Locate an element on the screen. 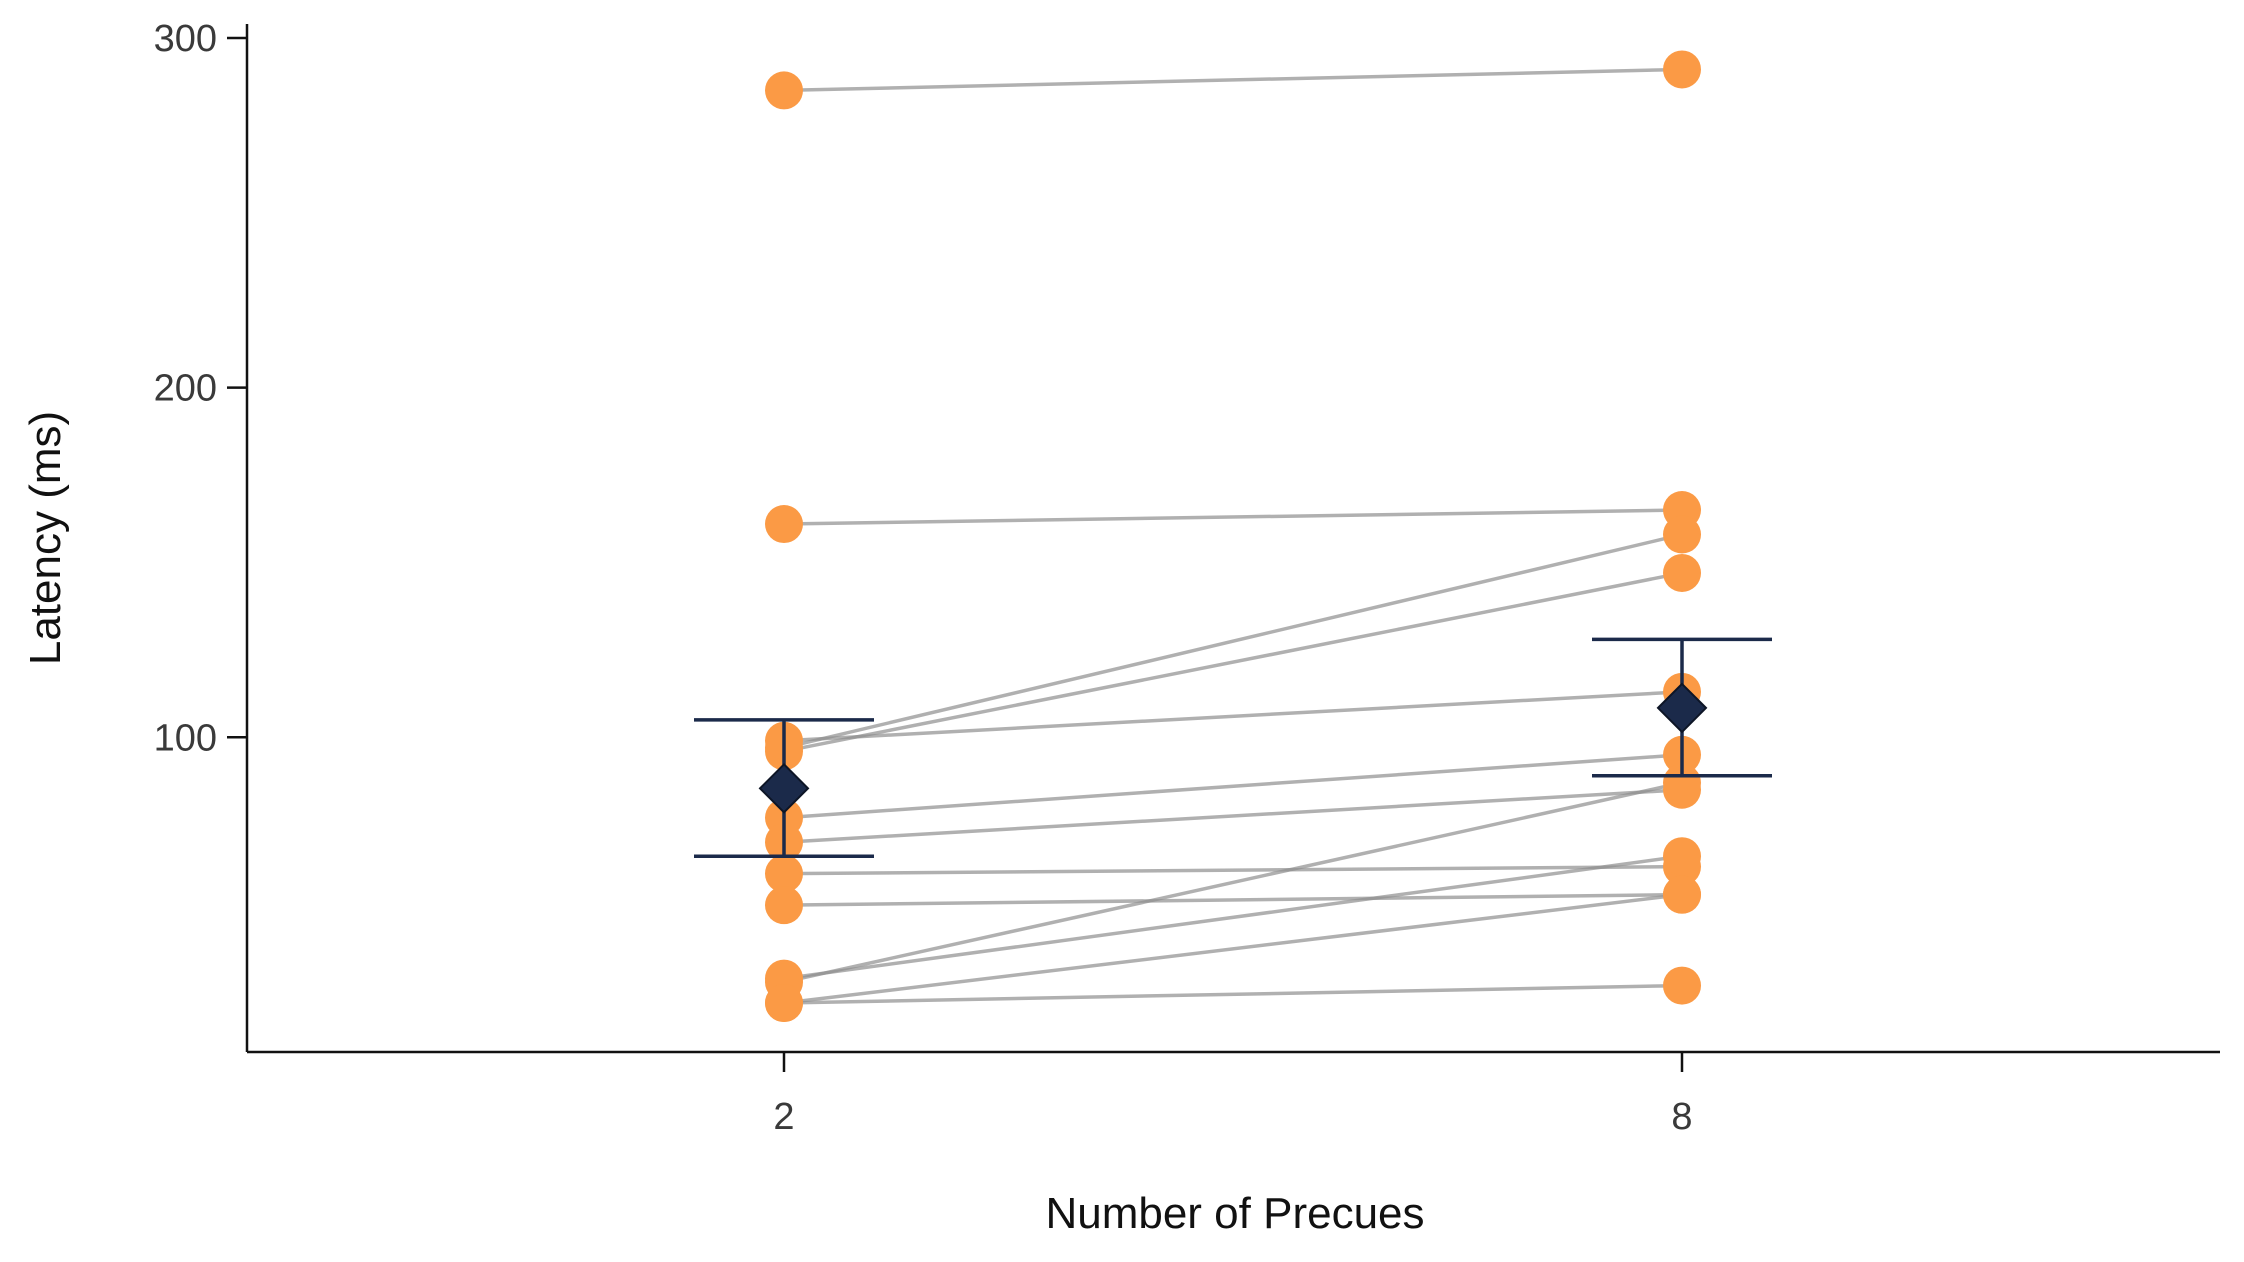  x-tick-label: 8 is located at coordinates (1681, 1117).